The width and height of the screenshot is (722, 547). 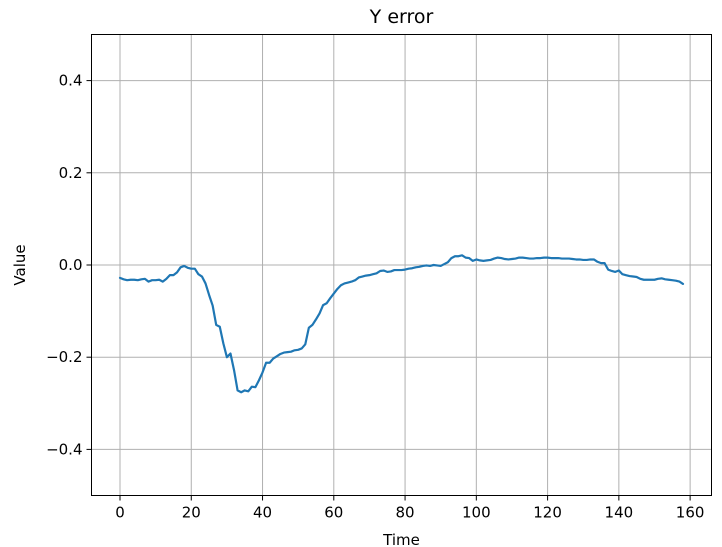 What do you see at coordinates (71, 81) in the screenshot?
I see `y-tick-label: 0.4` at bounding box center [71, 81].